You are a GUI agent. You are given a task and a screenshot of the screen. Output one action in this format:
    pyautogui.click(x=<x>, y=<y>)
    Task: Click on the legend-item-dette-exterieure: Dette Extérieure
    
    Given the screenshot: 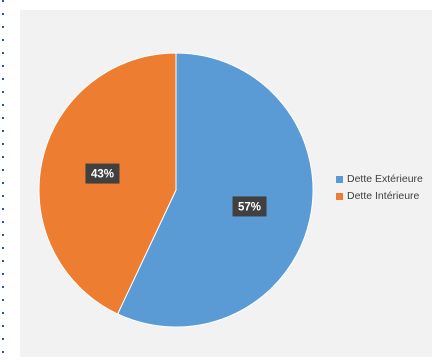 What is the action you would take?
    pyautogui.click(x=379, y=179)
    